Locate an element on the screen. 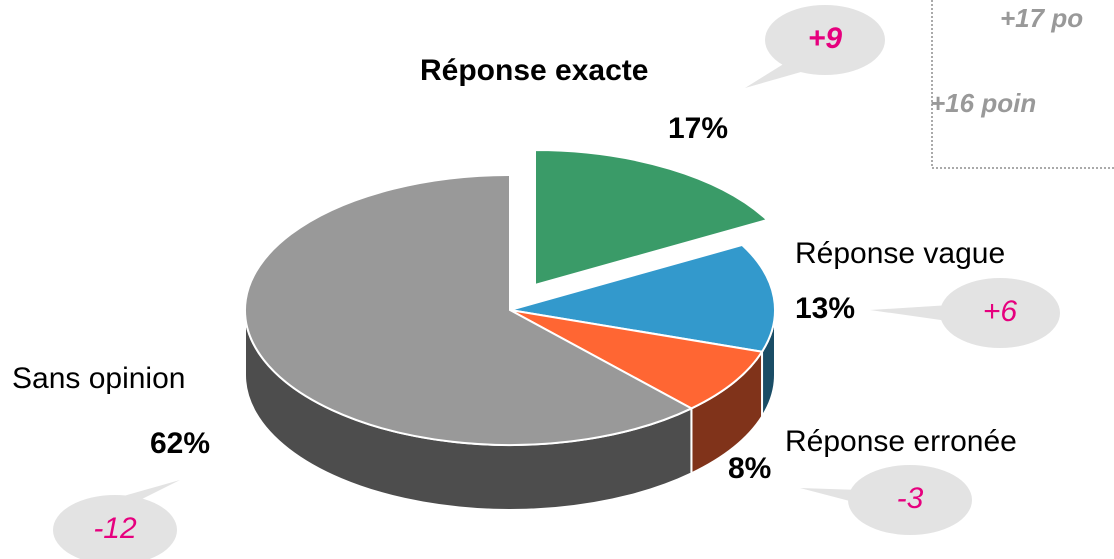 The image size is (1114, 559). change-label: +9 is located at coordinates (825, 38).